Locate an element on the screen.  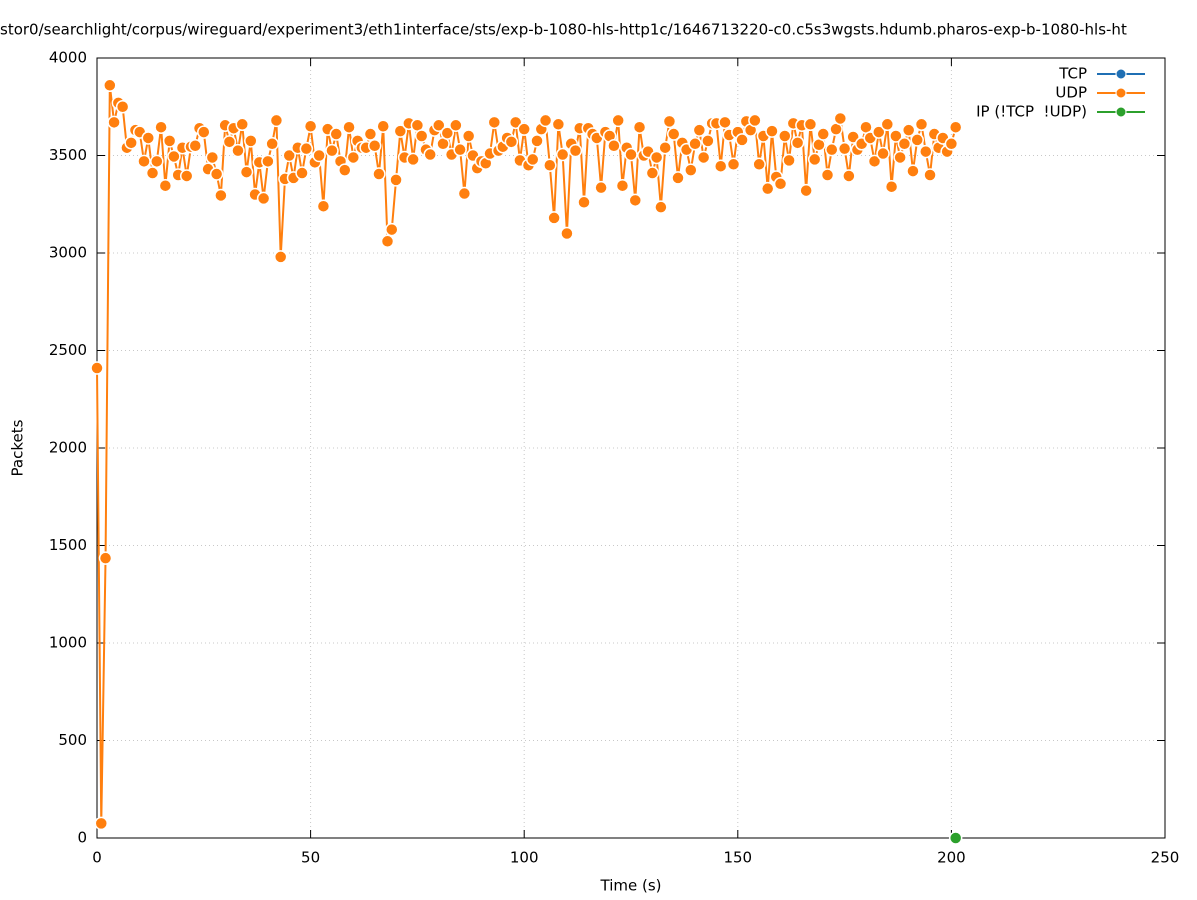
y-tick-label: 500 is located at coordinates (72, 740).